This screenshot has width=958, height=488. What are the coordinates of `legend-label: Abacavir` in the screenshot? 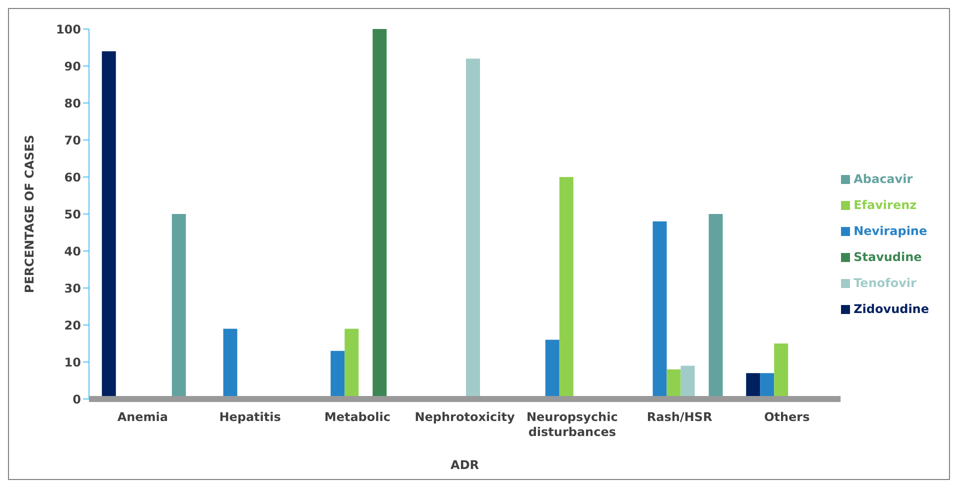 It's located at (883, 179).